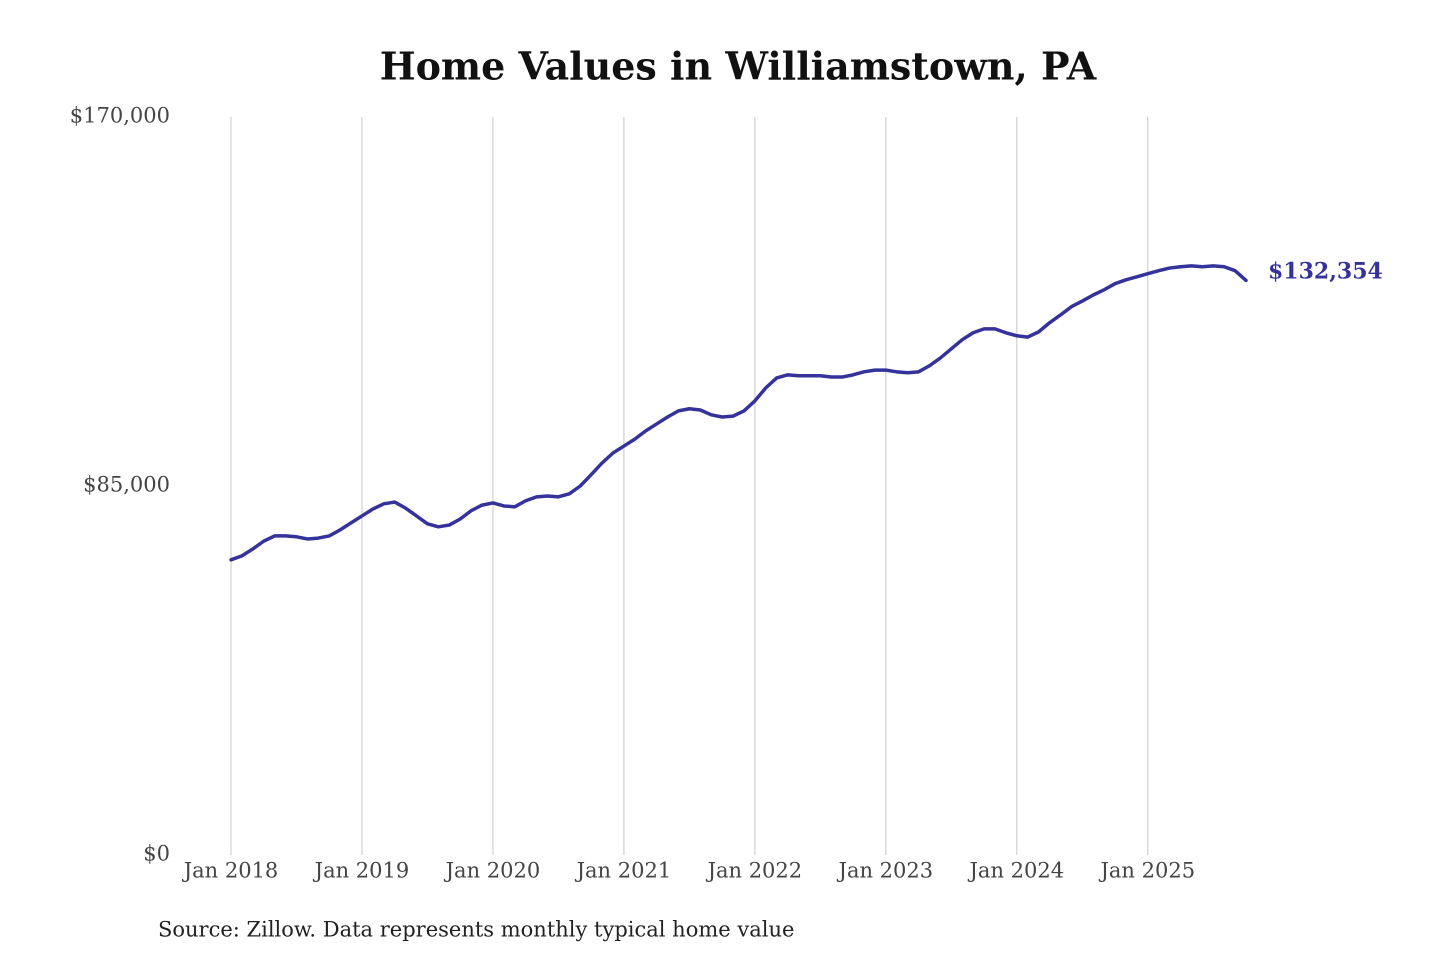 Image resolution: width=1440 pixels, height=960 pixels. What do you see at coordinates (1325, 271) in the screenshot?
I see `end-value-label: $132,354` at bounding box center [1325, 271].